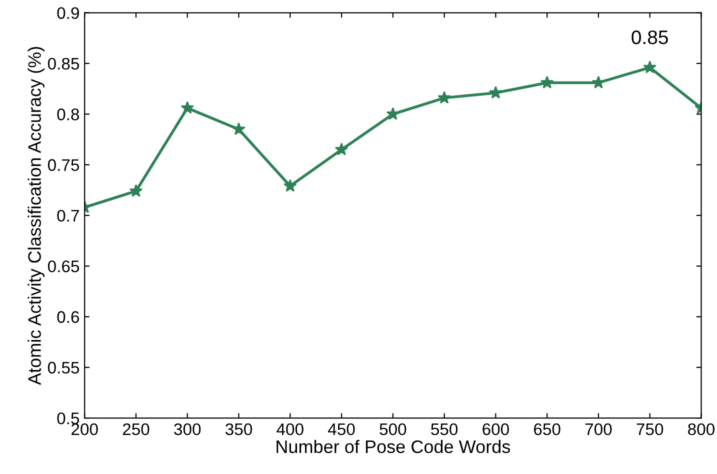  What do you see at coordinates (64, 266) in the screenshot?
I see `y-tick-label: 0.65` at bounding box center [64, 266].